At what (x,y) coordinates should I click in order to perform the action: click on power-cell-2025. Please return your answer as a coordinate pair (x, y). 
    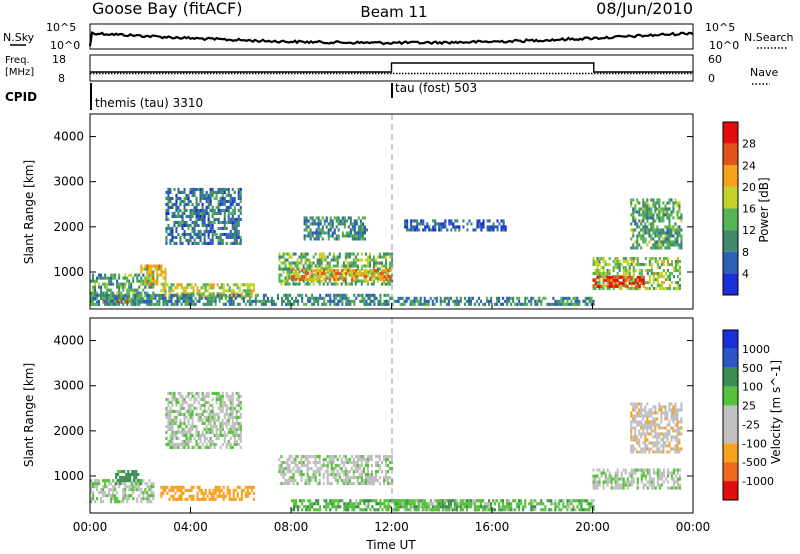
    Looking at the image, I should click on (507, 298).